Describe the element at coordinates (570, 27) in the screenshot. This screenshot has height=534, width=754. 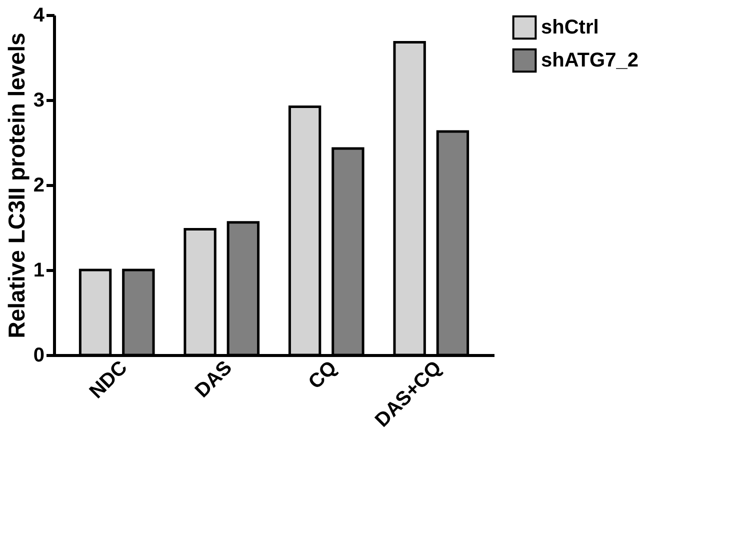
I see `legend-label: shCtrl` at that location.